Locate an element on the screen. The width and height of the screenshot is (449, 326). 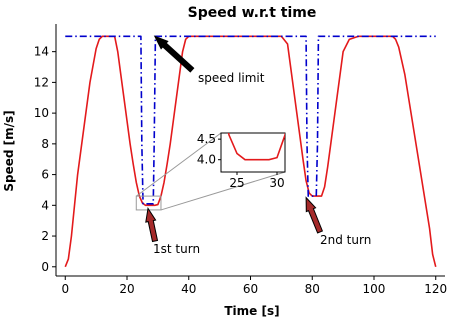
x-tick-label: 20 is located at coordinates (126, 289).